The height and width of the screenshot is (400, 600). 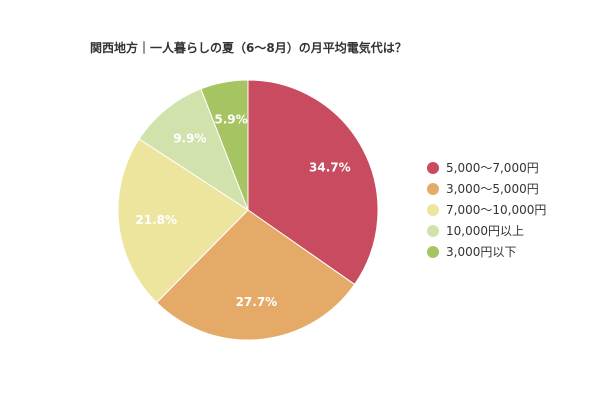 I want to click on slice-value-label-0: 34.7%, so click(x=330, y=167).